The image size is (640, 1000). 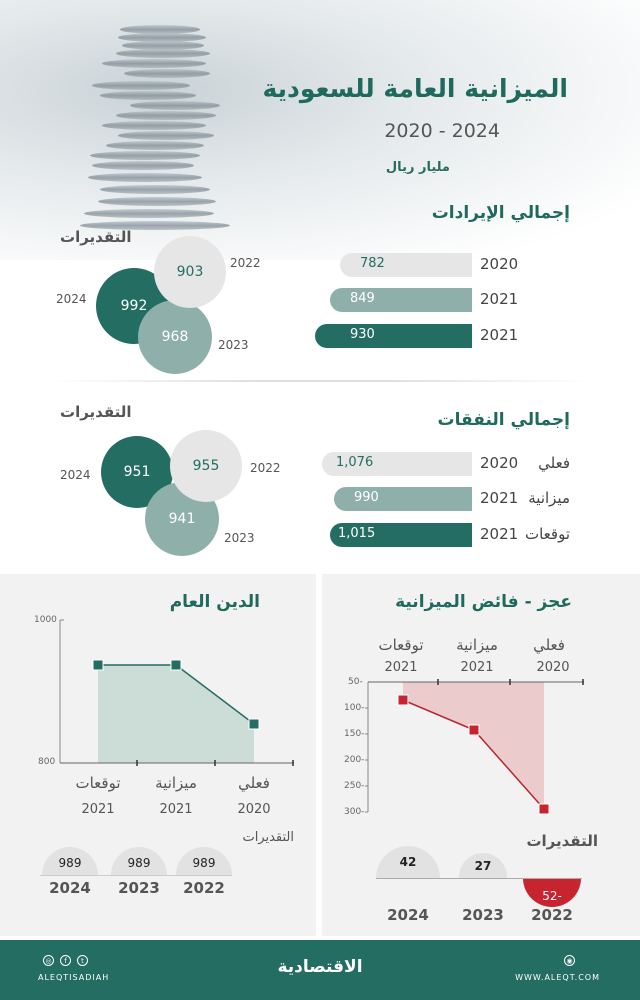 What do you see at coordinates (82, 960) in the screenshot?
I see `twitter-icon: t` at bounding box center [82, 960].